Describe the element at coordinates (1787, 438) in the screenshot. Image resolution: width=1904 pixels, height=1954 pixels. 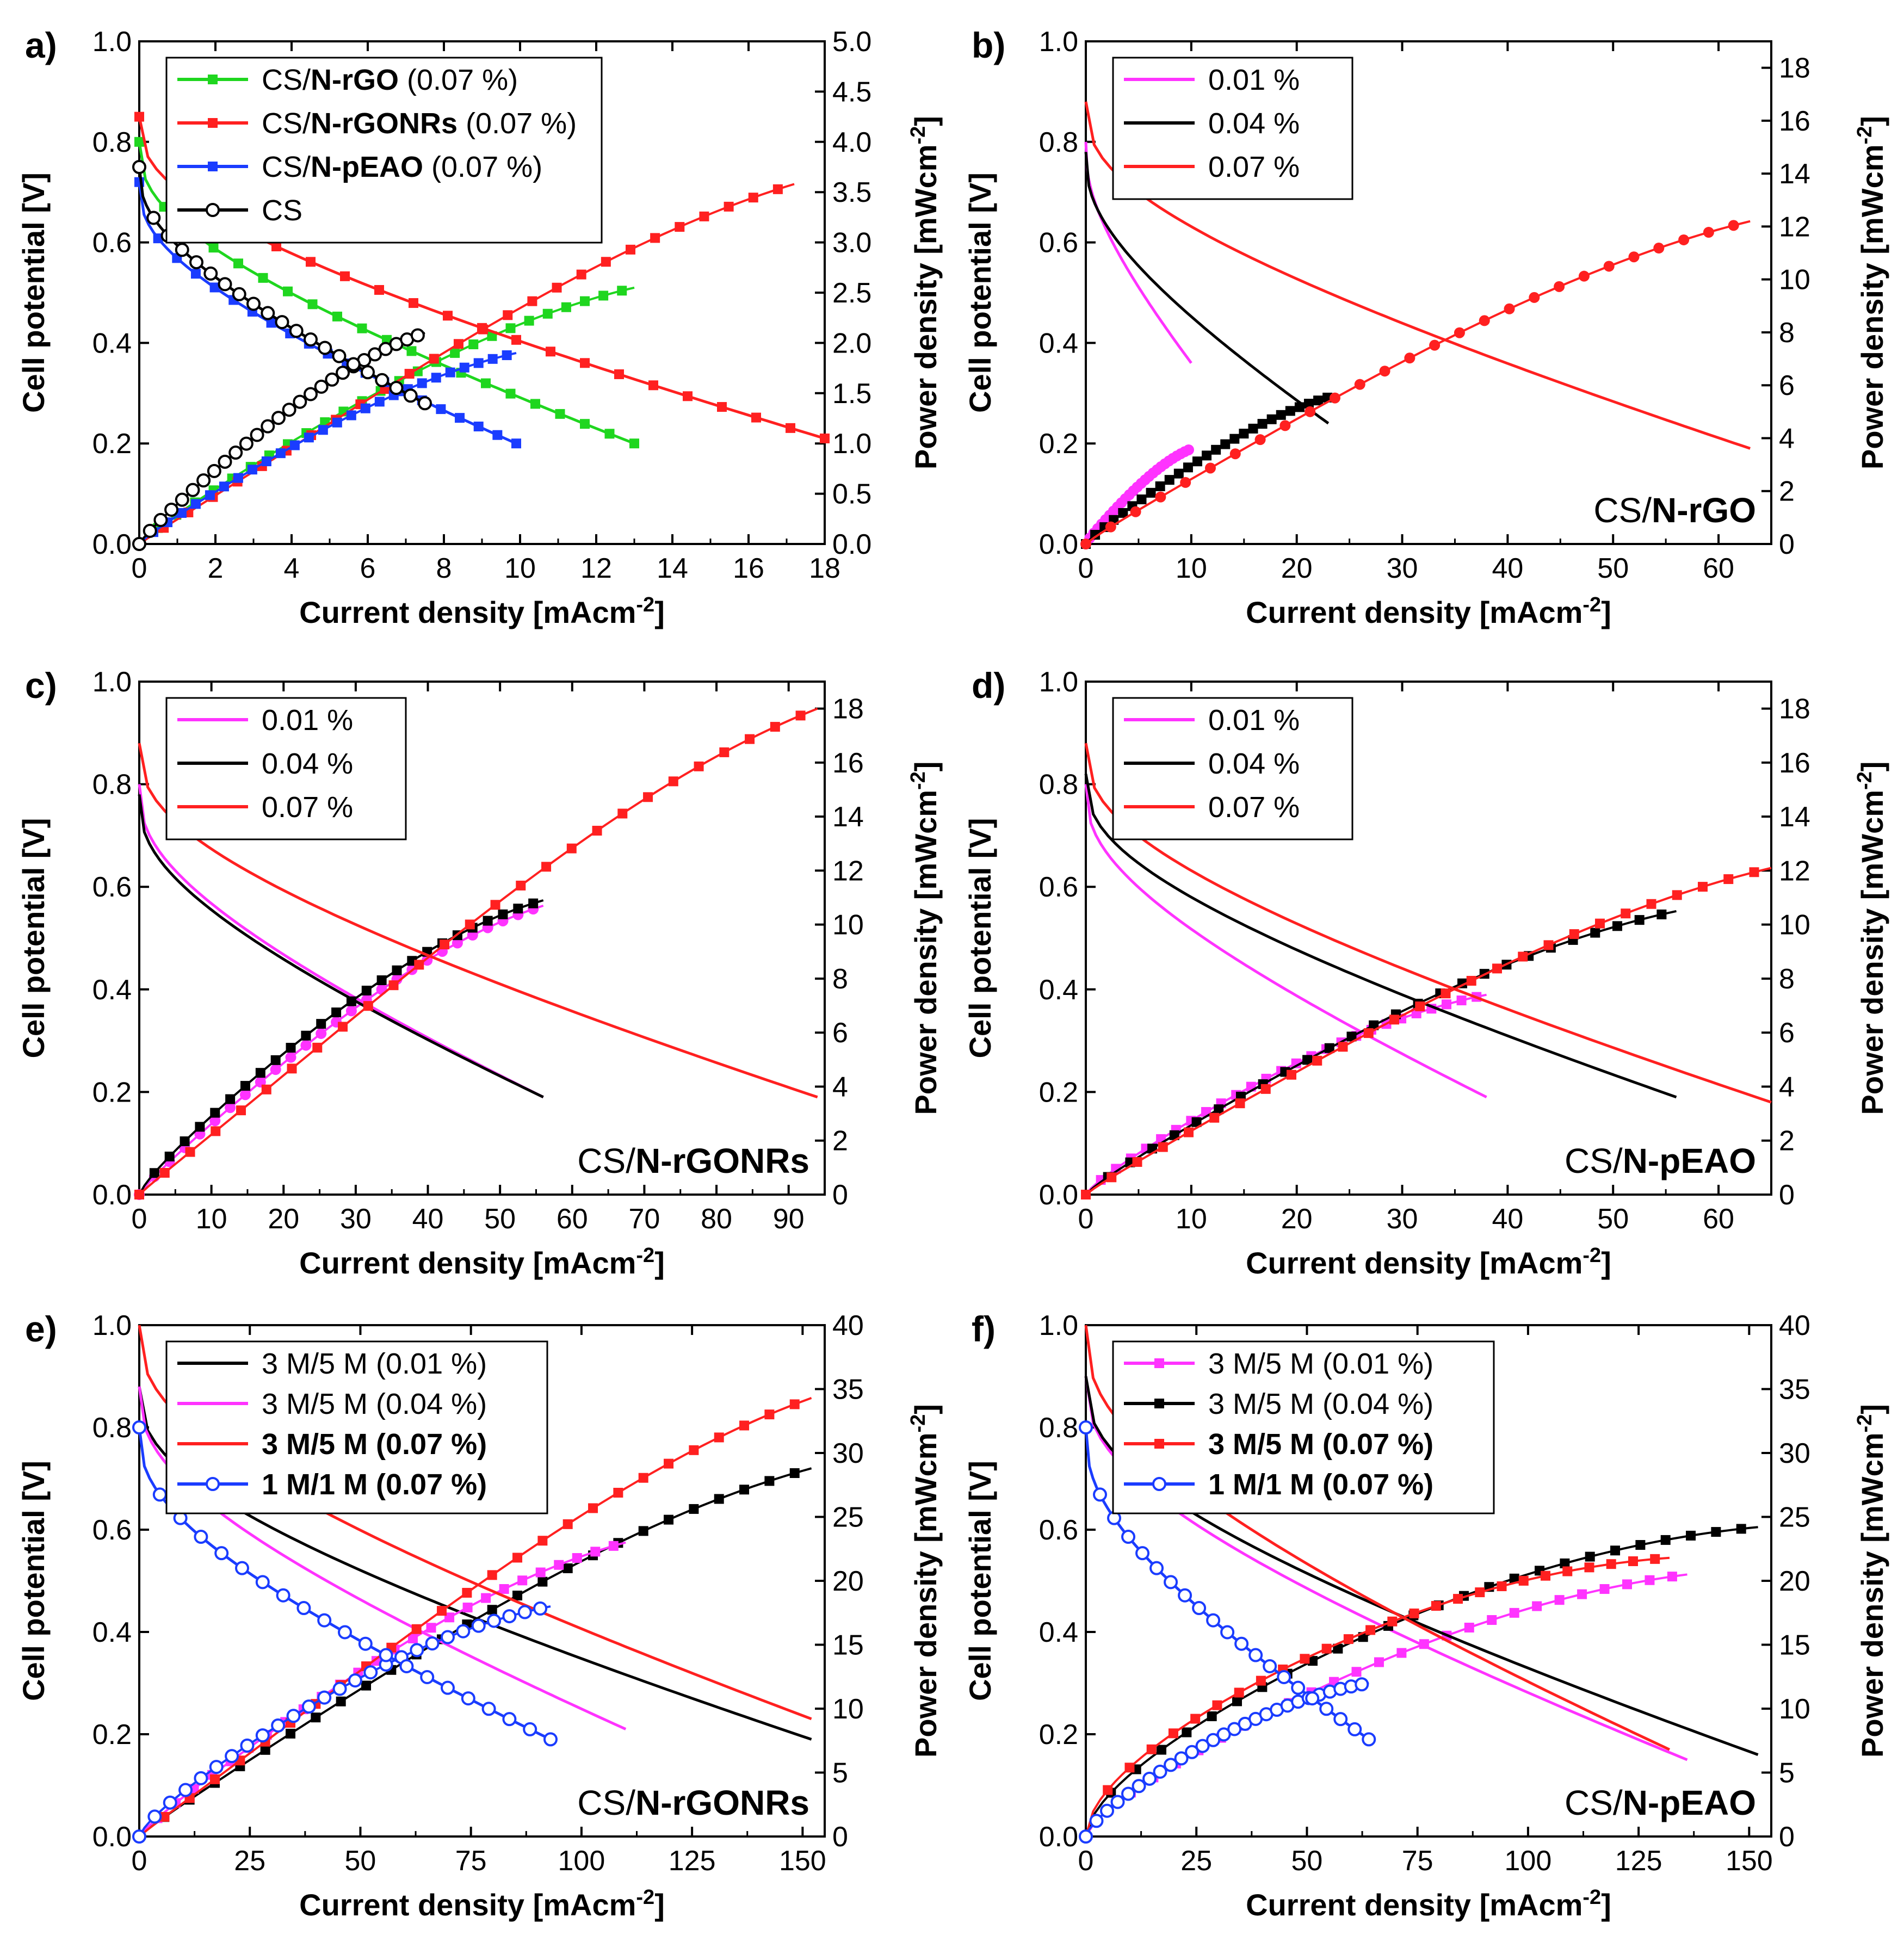
I see `y-right-tick-label: 4` at that location.